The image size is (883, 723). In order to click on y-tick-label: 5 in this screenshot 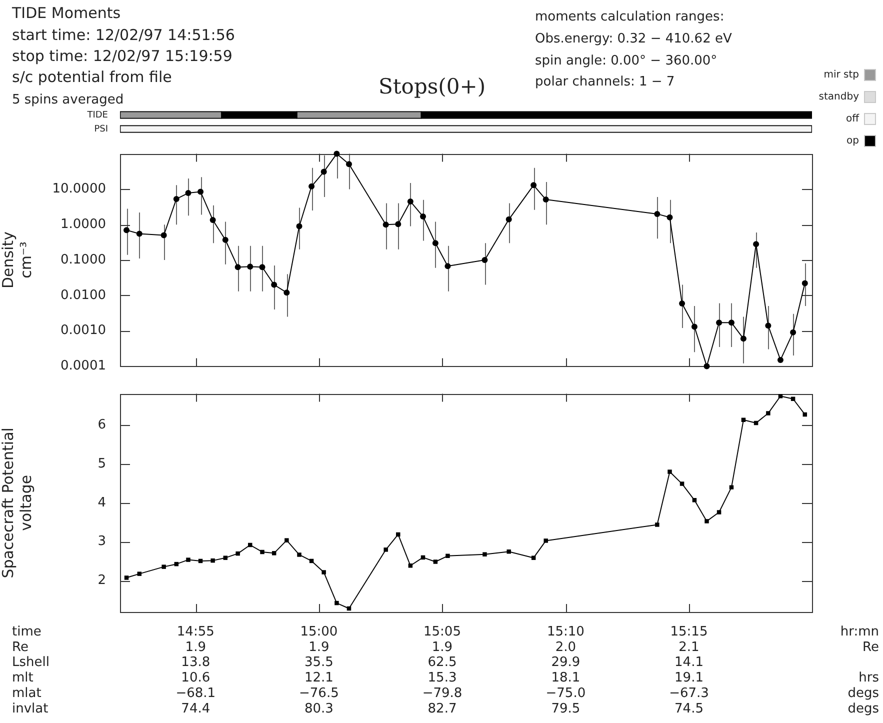, I will do `click(102, 464)`.